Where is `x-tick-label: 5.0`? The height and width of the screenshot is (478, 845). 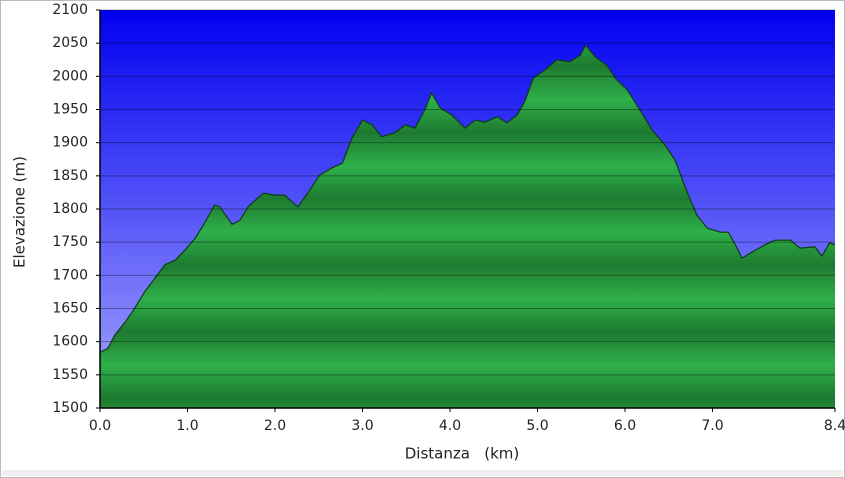 x-tick-label: 5.0 is located at coordinates (537, 426).